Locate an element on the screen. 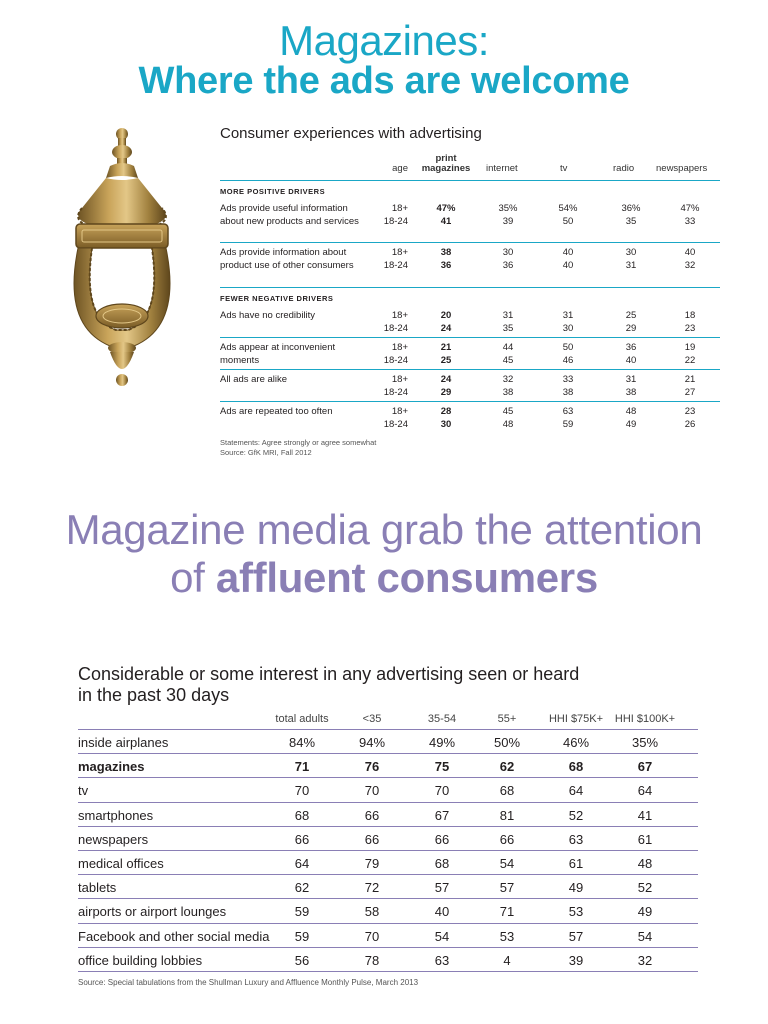 The height and width of the screenshot is (1024, 768). source-note: Source: GfK MRI, Fall 2012 is located at coordinates (266, 452).